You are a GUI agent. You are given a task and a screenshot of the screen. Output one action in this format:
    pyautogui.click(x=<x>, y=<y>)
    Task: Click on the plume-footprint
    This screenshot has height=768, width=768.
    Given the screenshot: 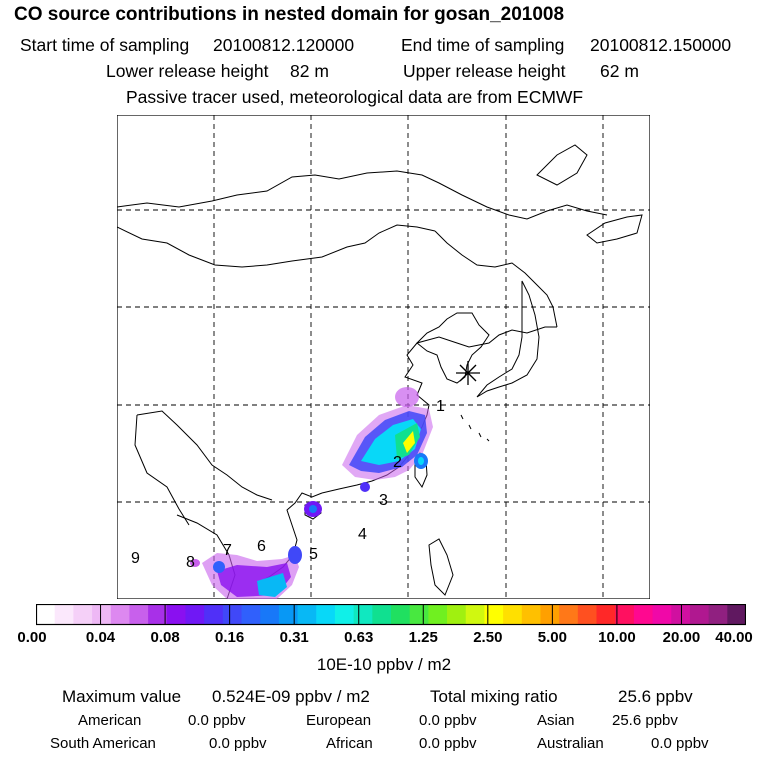 What is the action you would take?
    pyautogui.click(x=311, y=493)
    